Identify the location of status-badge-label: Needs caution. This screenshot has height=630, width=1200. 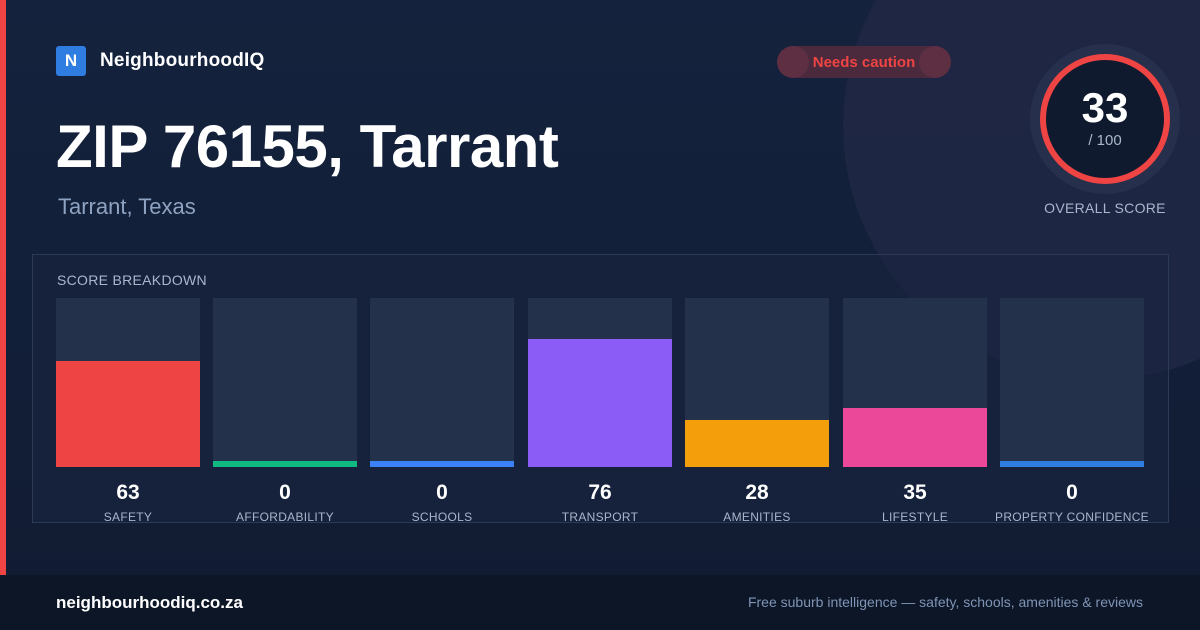
(864, 62).